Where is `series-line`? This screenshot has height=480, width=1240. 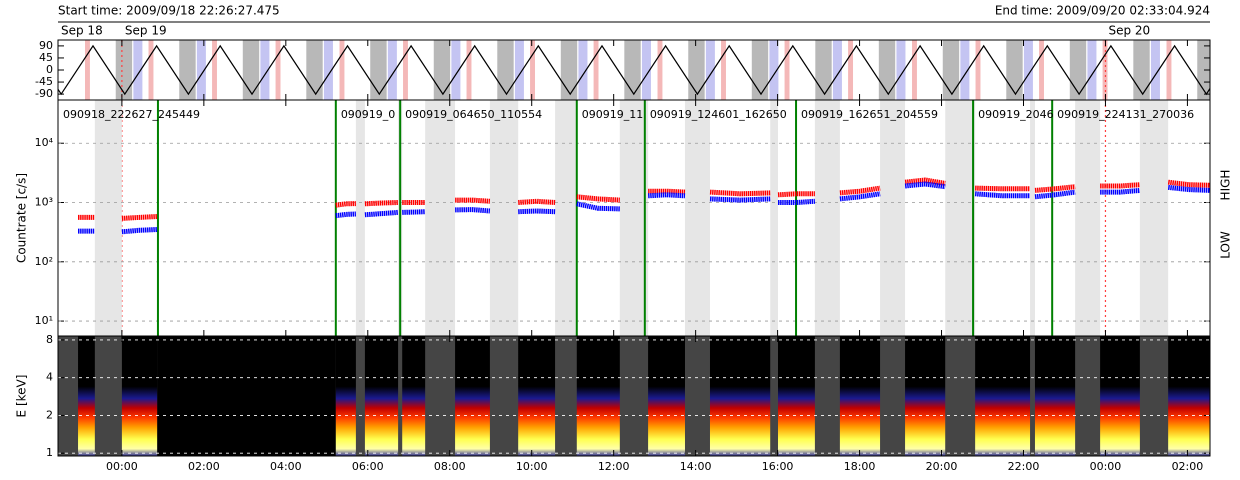 series-line is located at coordinates (634, 70).